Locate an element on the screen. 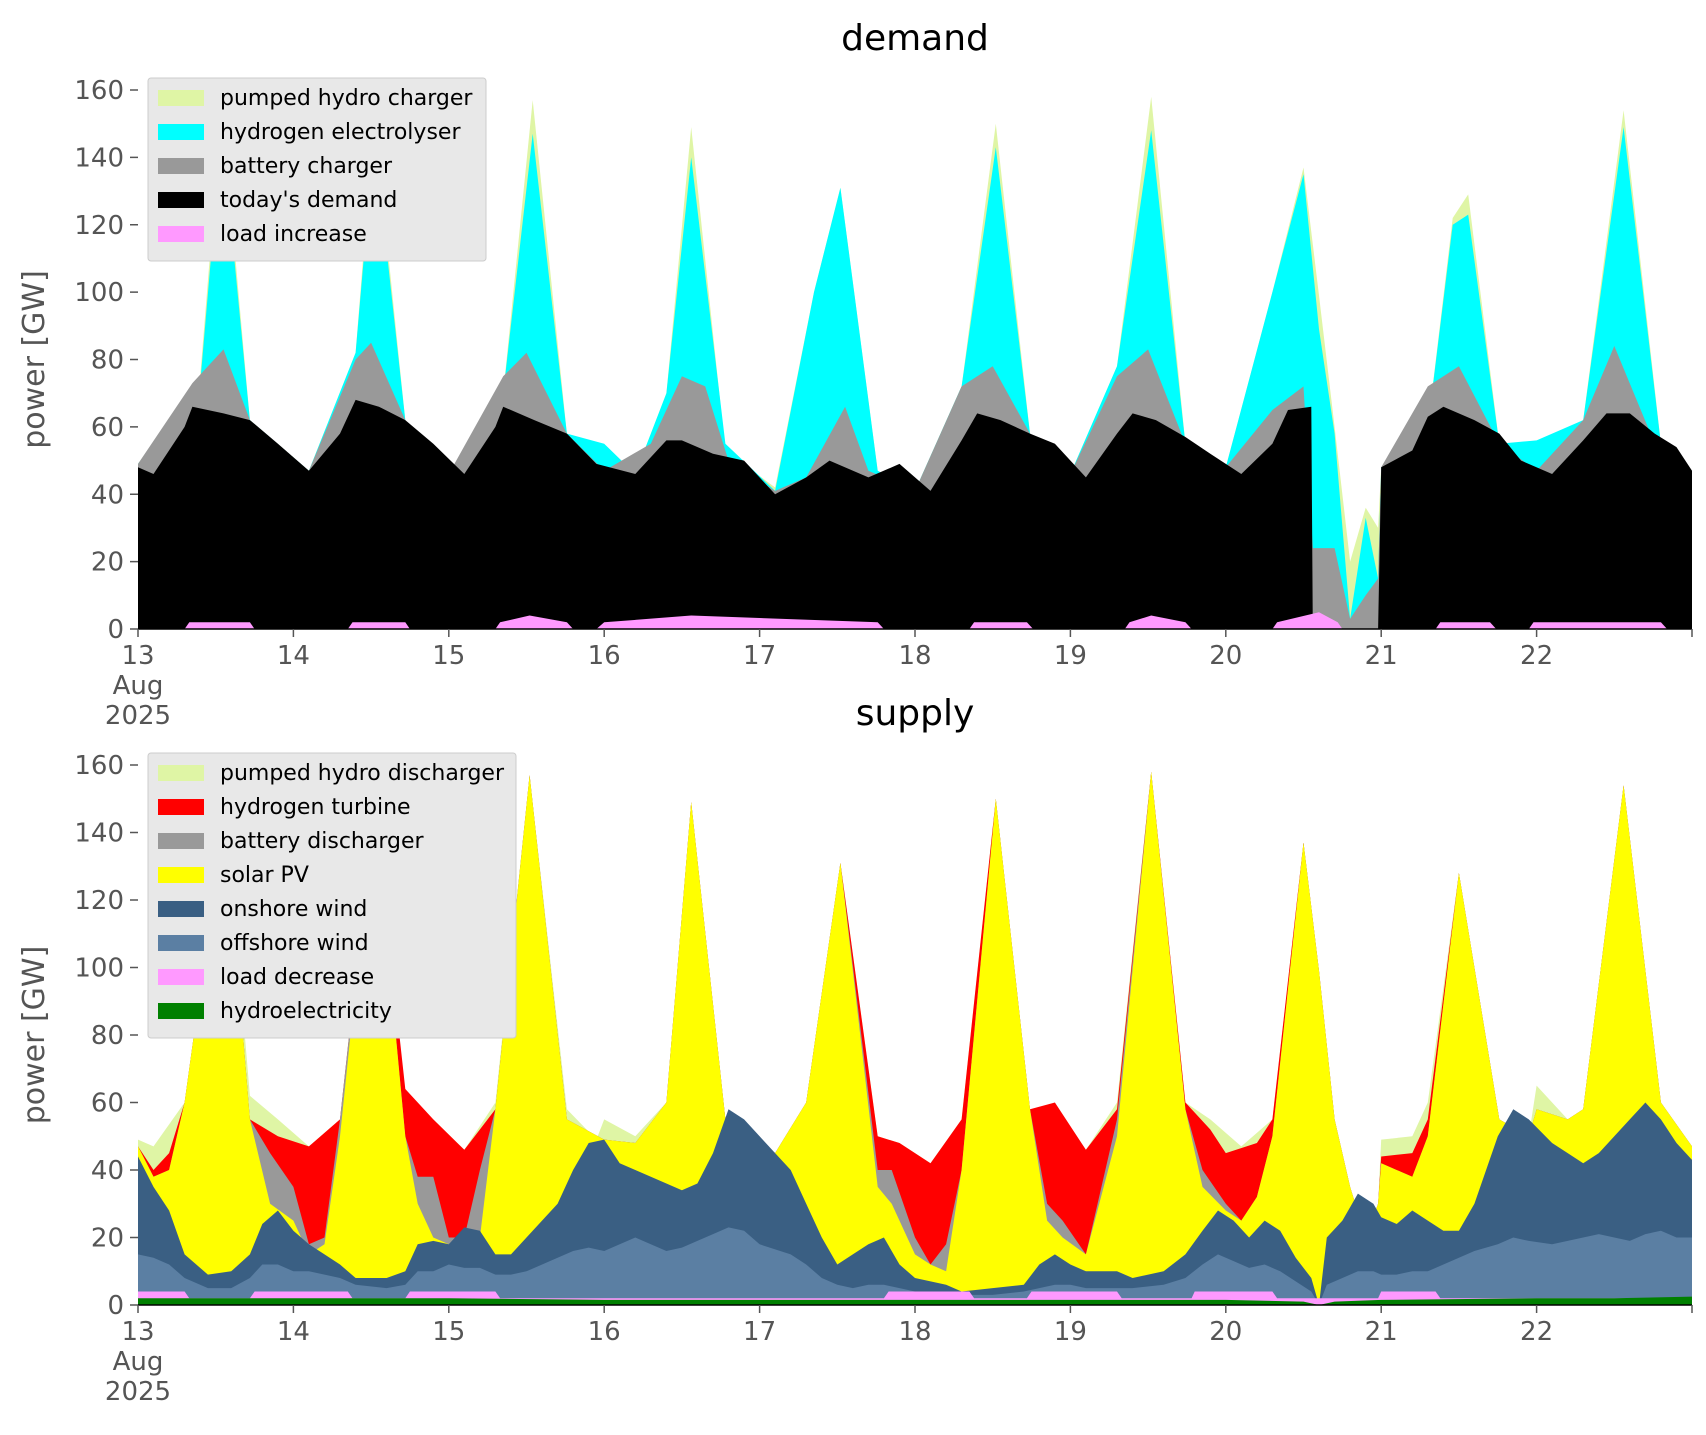 The width and height of the screenshot is (1706, 1435). legend-label: hydroelectricity is located at coordinates (306, 1011).